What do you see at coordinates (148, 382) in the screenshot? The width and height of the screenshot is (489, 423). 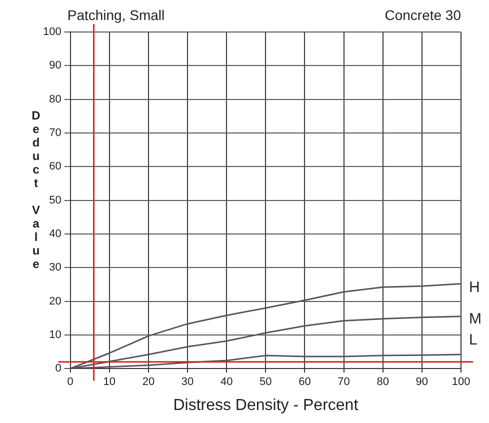 I see `x-tick-label: 20` at bounding box center [148, 382].